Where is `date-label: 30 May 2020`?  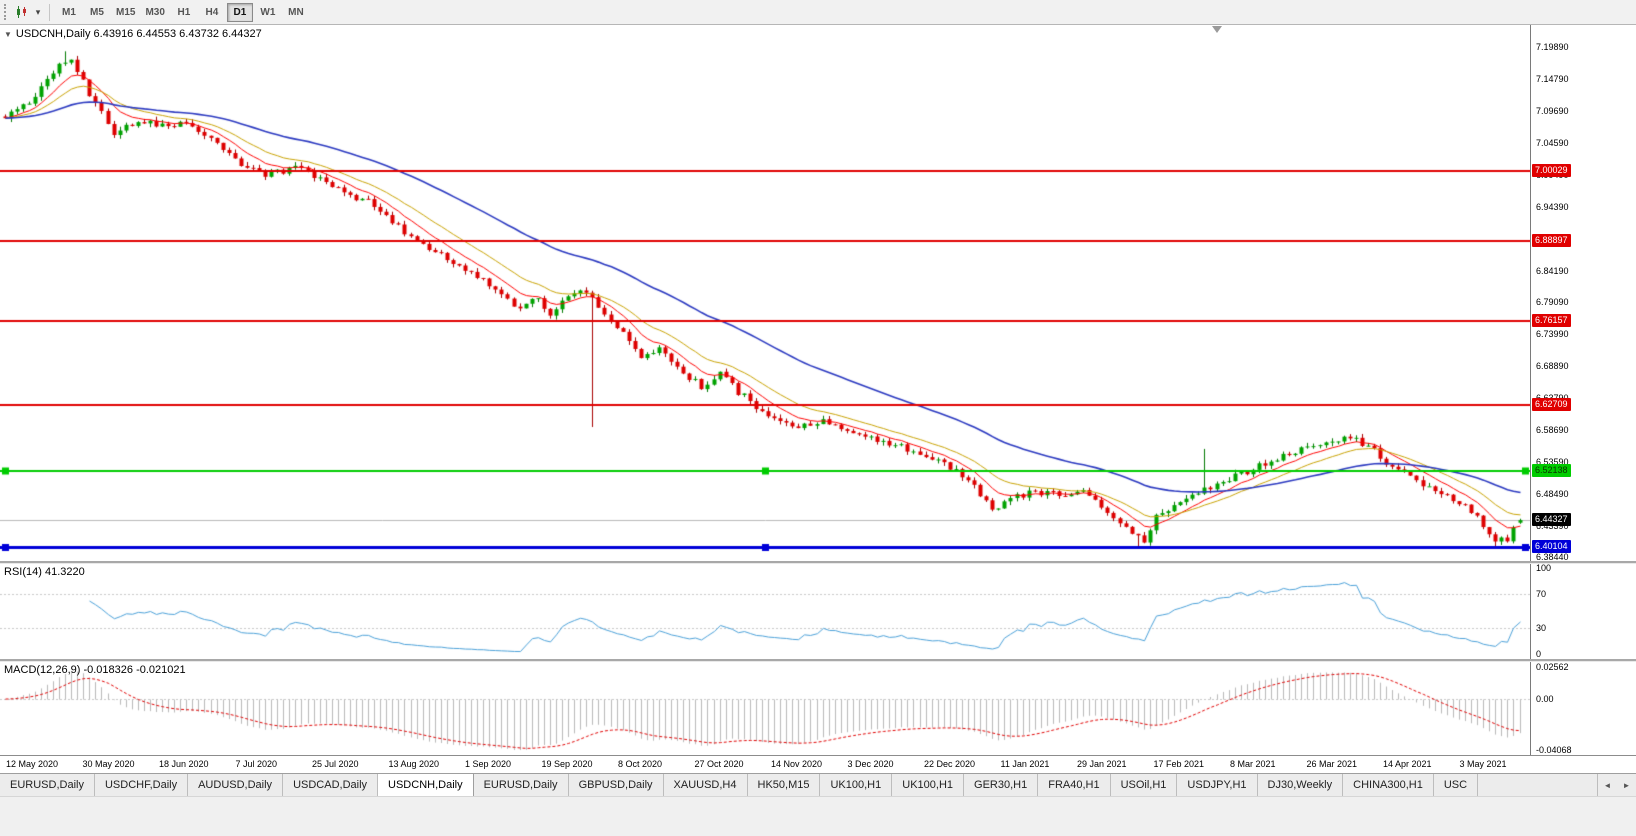 date-label: 30 May 2020 is located at coordinates (108, 764).